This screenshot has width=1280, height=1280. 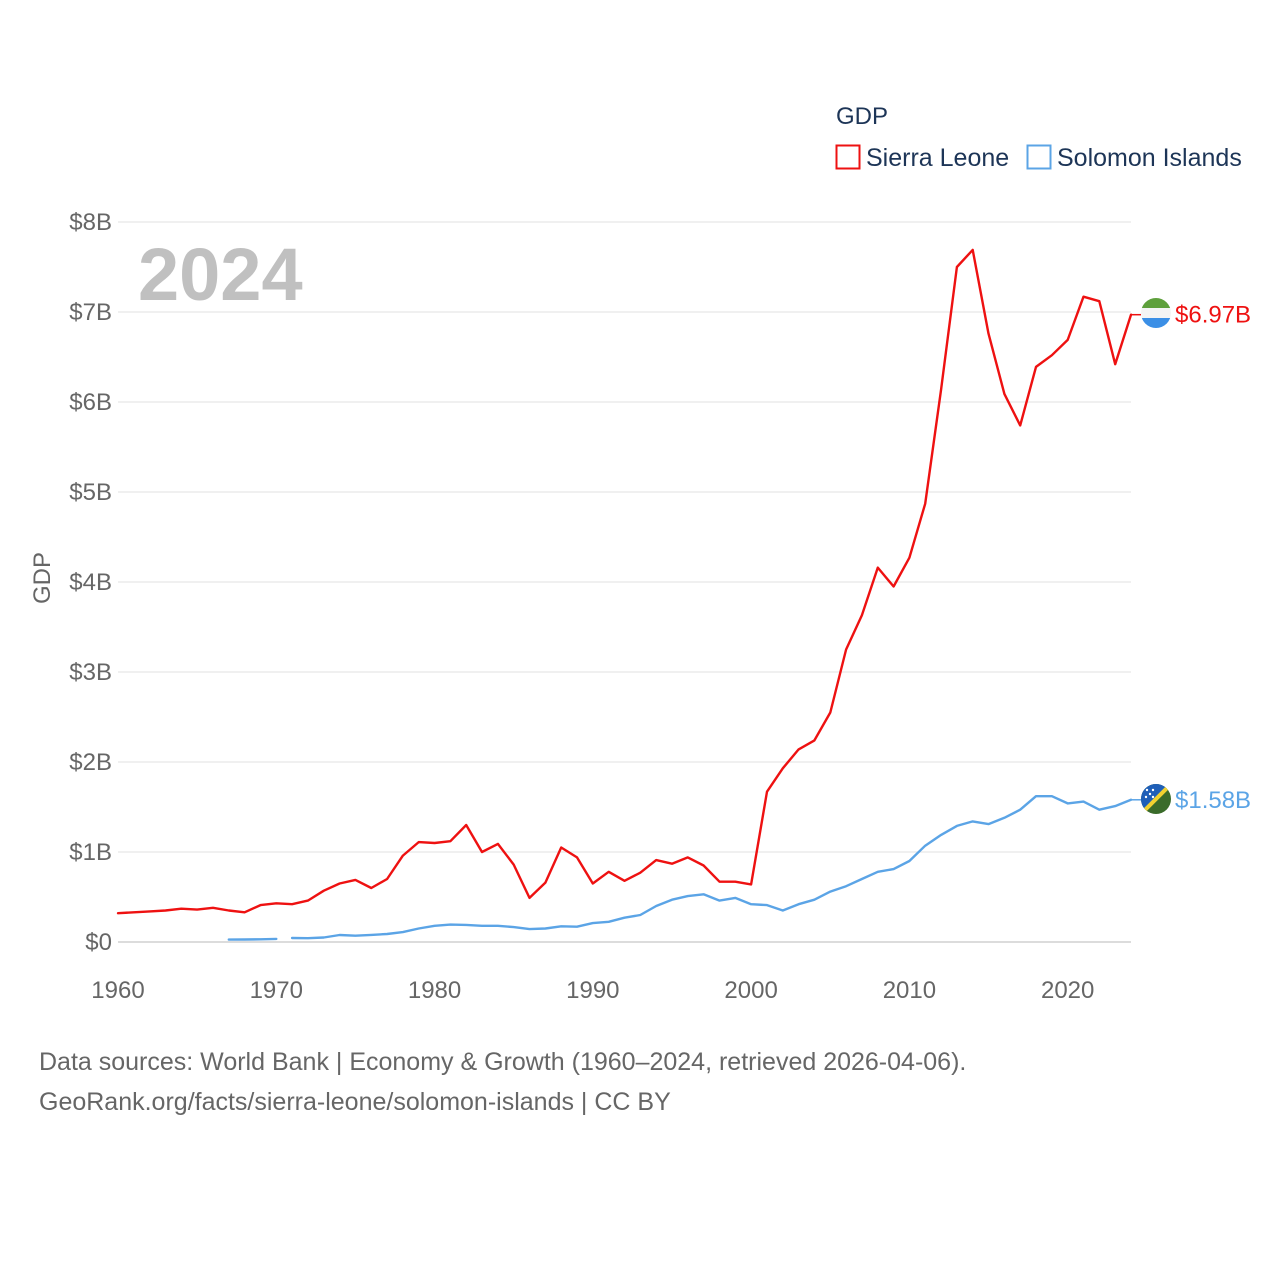 I want to click on solomon-islands-flag-icon, so click(x=1156, y=799).